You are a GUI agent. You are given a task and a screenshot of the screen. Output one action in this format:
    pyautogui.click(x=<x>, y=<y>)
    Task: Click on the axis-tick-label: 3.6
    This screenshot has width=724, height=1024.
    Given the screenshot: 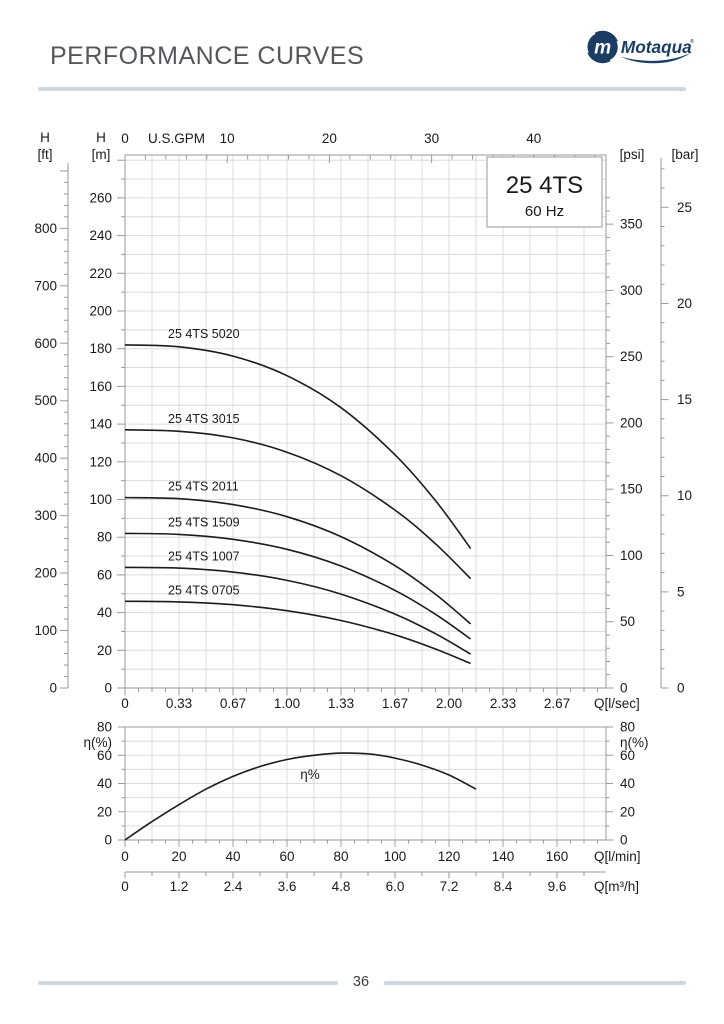 What is the action you would take?
    pyautogui.click(x=287, y=886)
    